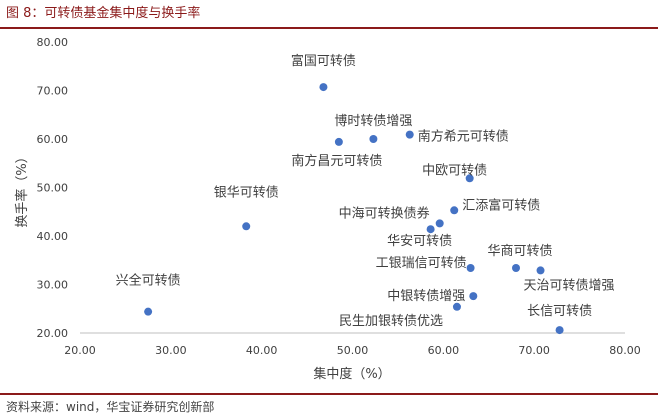  I want to click on point-label: 中欧可转债, so click(454, 170).